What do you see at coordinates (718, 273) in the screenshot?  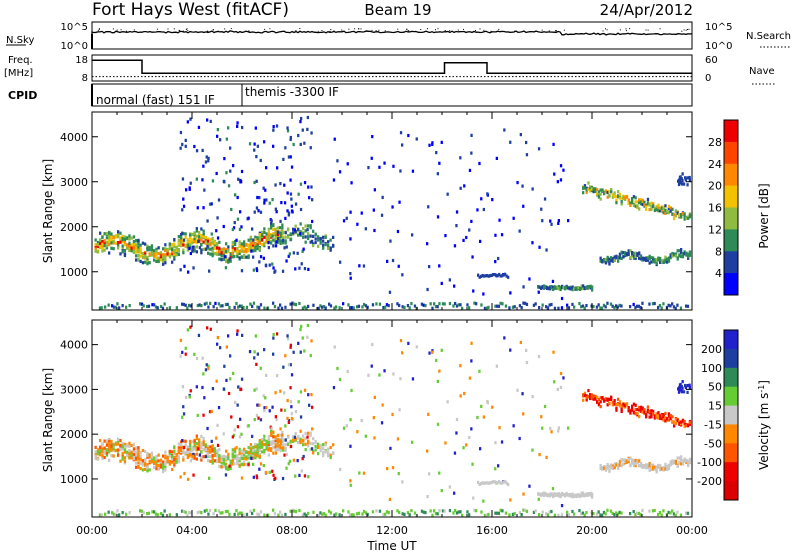 I see `power-colorbar-tick: 4` at bounding box center [718, 273].